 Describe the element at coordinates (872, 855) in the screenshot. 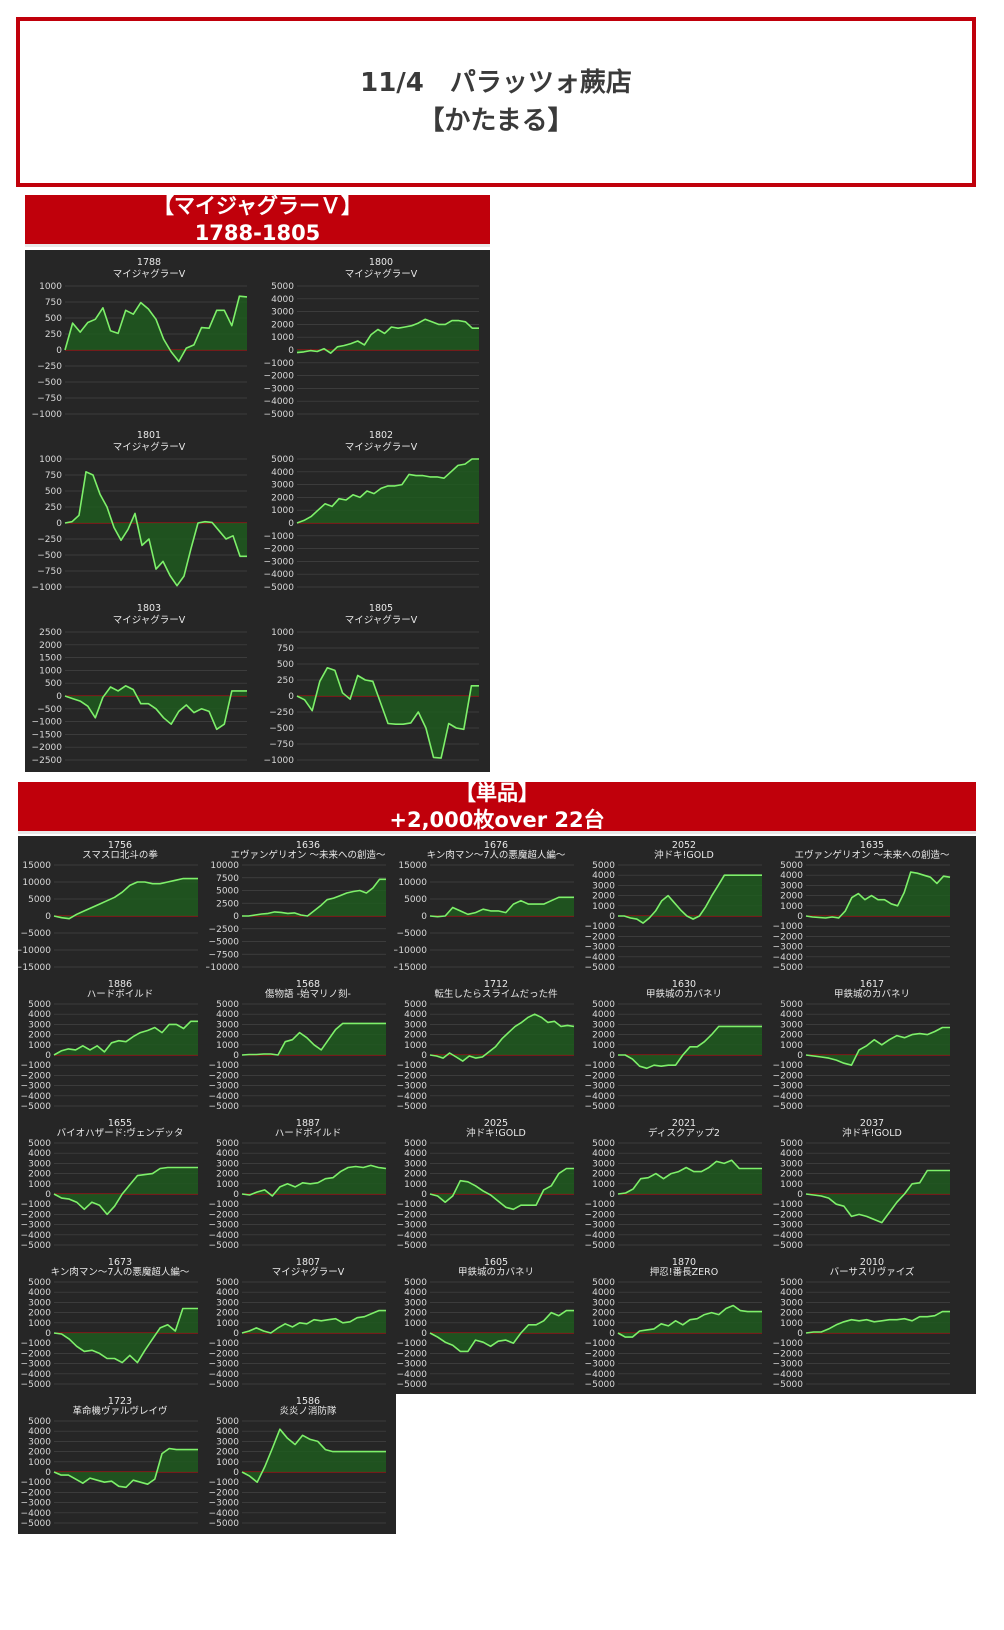

I see `chart-machine-name: エヴァンゲリオン ～未来への創造～` at that location.